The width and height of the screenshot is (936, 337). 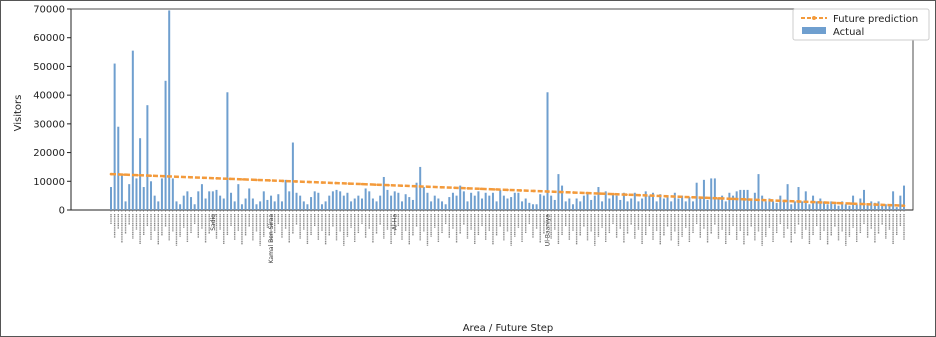 I want to click on category-label: Kamal Ben Siraa, so click(x=271, y=239).